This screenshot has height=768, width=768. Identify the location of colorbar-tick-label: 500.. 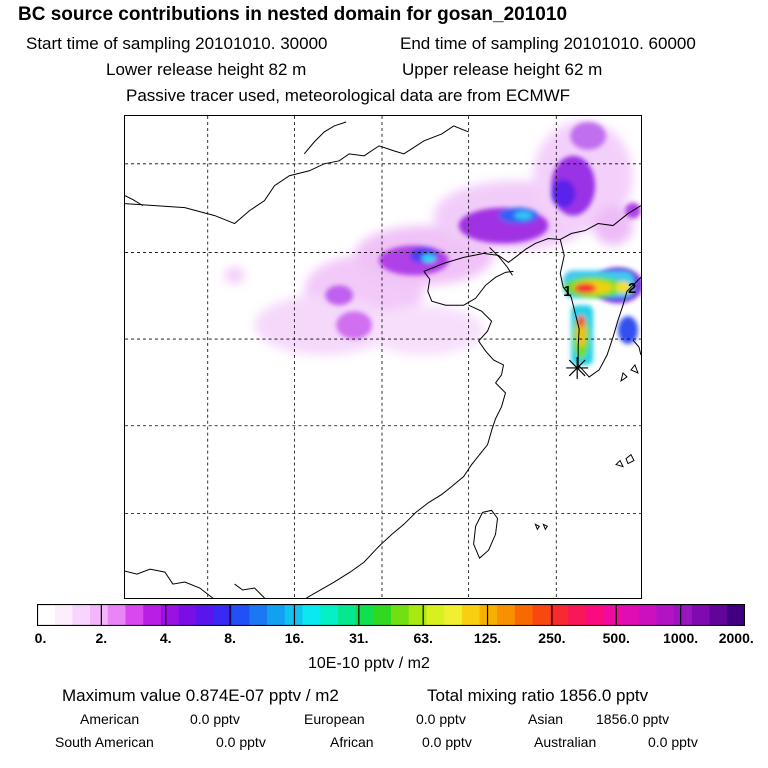
(616, 638).